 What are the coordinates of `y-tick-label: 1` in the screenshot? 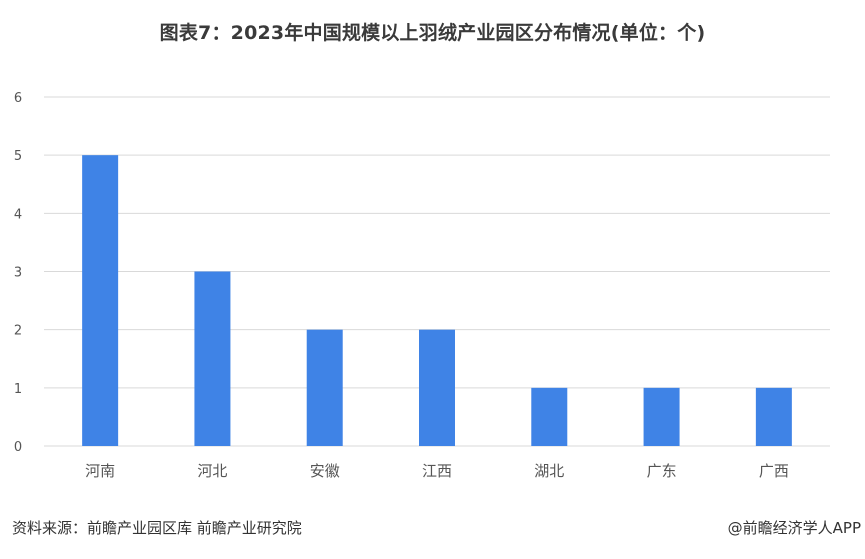 It's located at (18, 389).